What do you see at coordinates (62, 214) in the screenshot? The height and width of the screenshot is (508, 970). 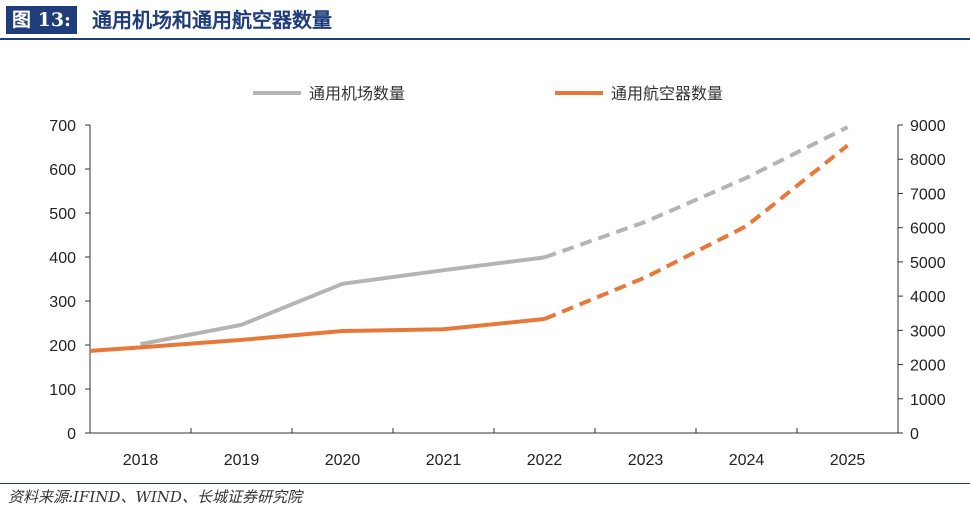 I see `left-tick-label: 500` at bounding box center [62, 214].